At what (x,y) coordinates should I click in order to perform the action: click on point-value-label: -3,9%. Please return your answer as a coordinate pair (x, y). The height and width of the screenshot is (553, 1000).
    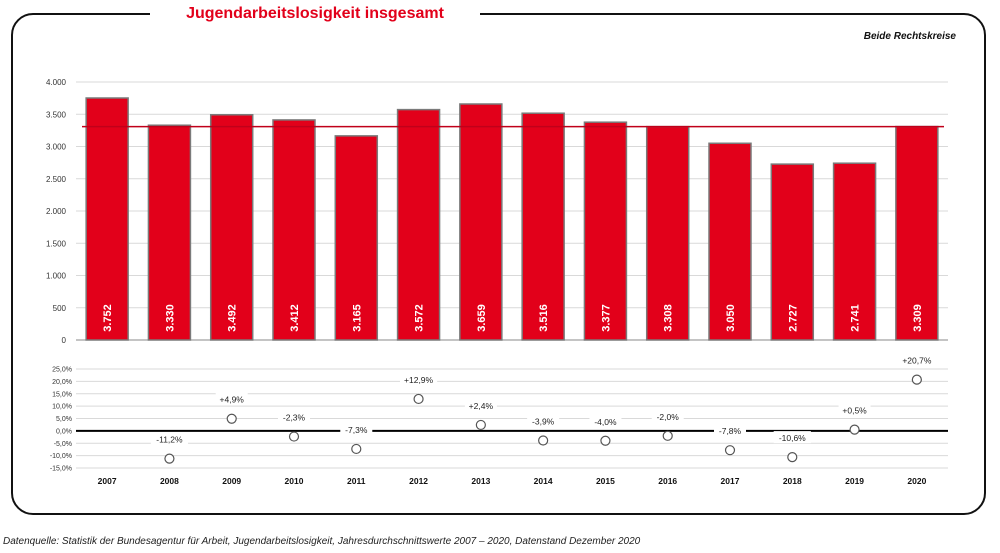
    Looking at the image, I should click on (543, 422).